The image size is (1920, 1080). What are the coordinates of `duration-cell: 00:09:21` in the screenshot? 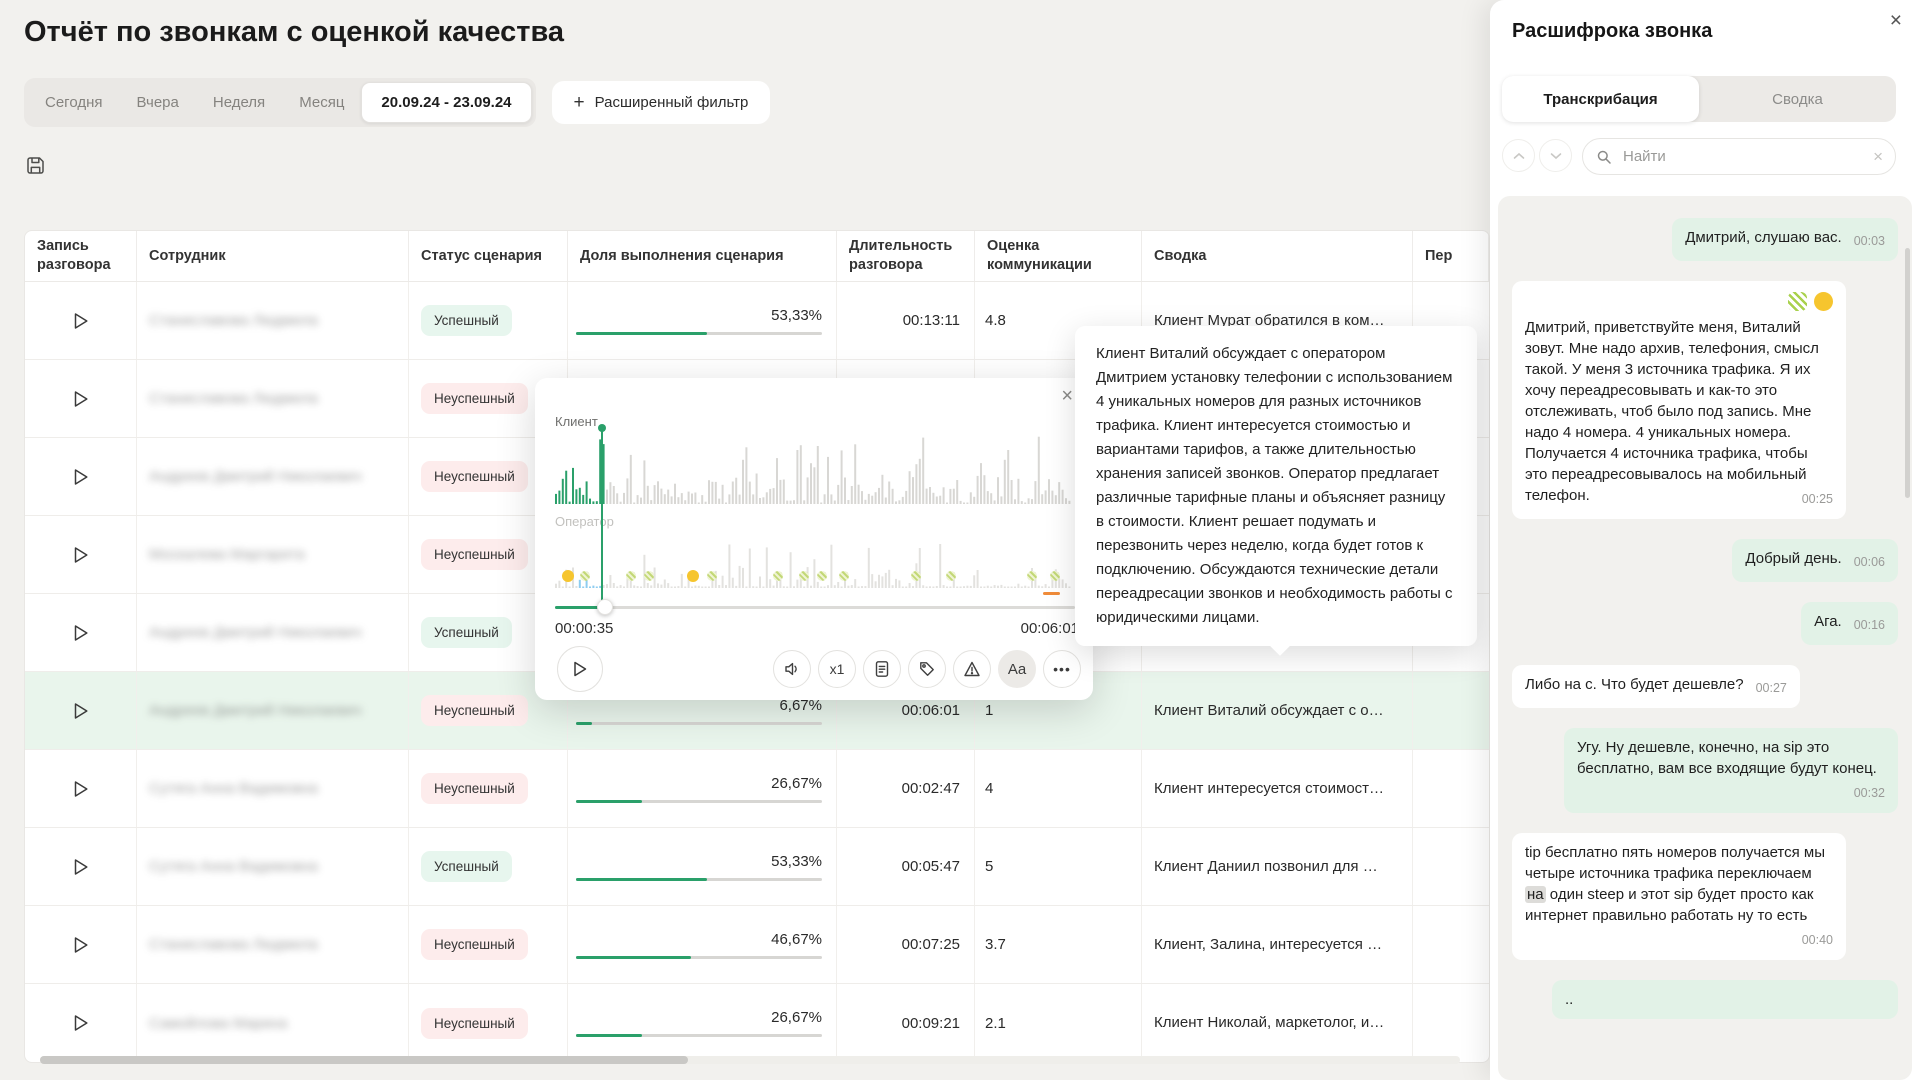 It's located at (906, 1023).